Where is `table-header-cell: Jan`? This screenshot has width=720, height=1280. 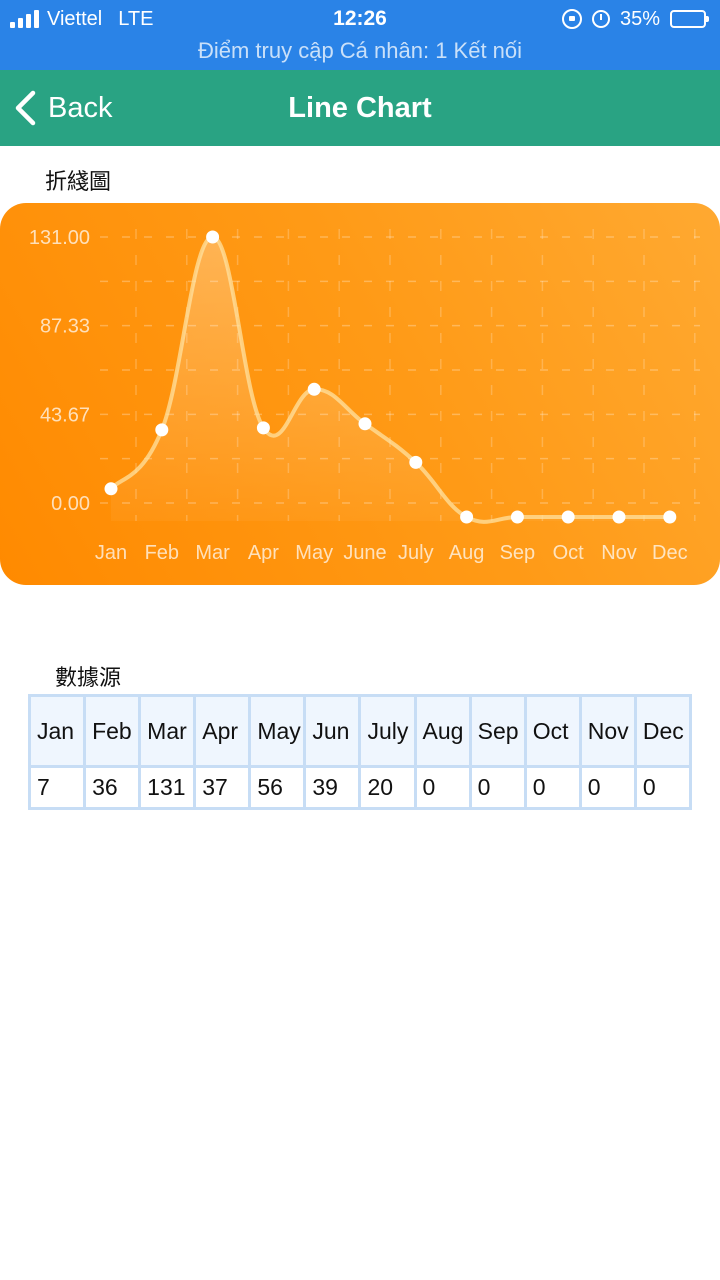 table-header-cell: Jan is located at coordinates (57, 731).